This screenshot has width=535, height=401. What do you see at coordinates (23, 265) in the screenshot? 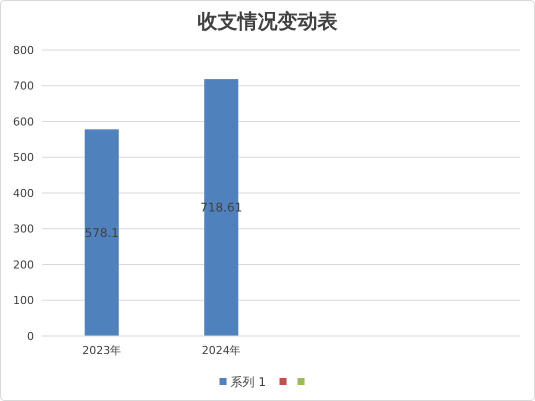
I see `y-tick-label: 200` at bounding box center [23, 265].